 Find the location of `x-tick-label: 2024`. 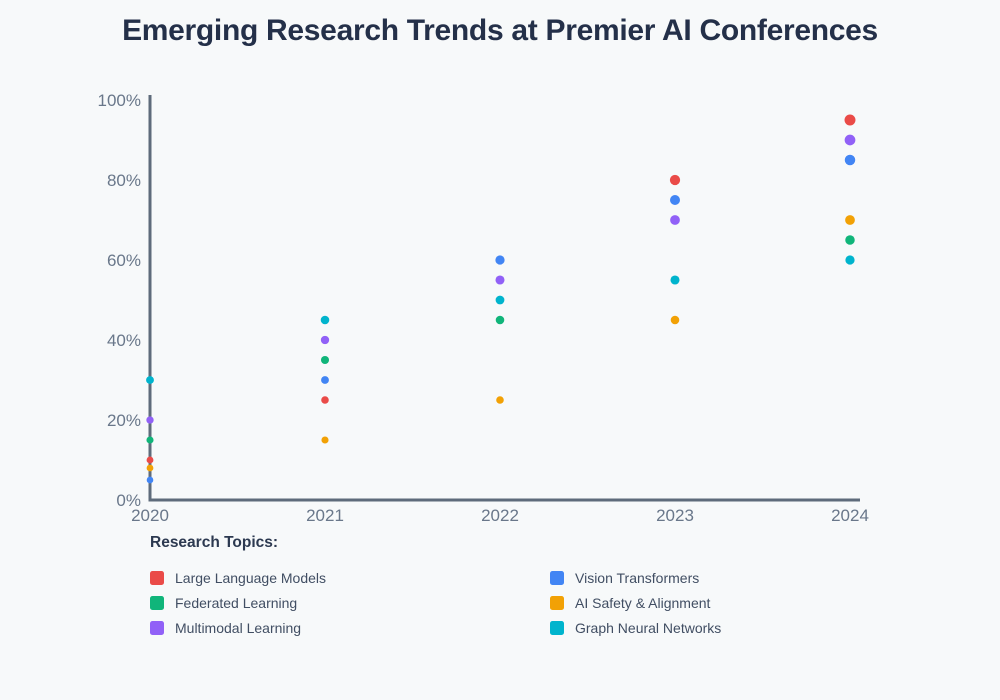

x-tick-label: 2024 is located at coordinates (850, 515).